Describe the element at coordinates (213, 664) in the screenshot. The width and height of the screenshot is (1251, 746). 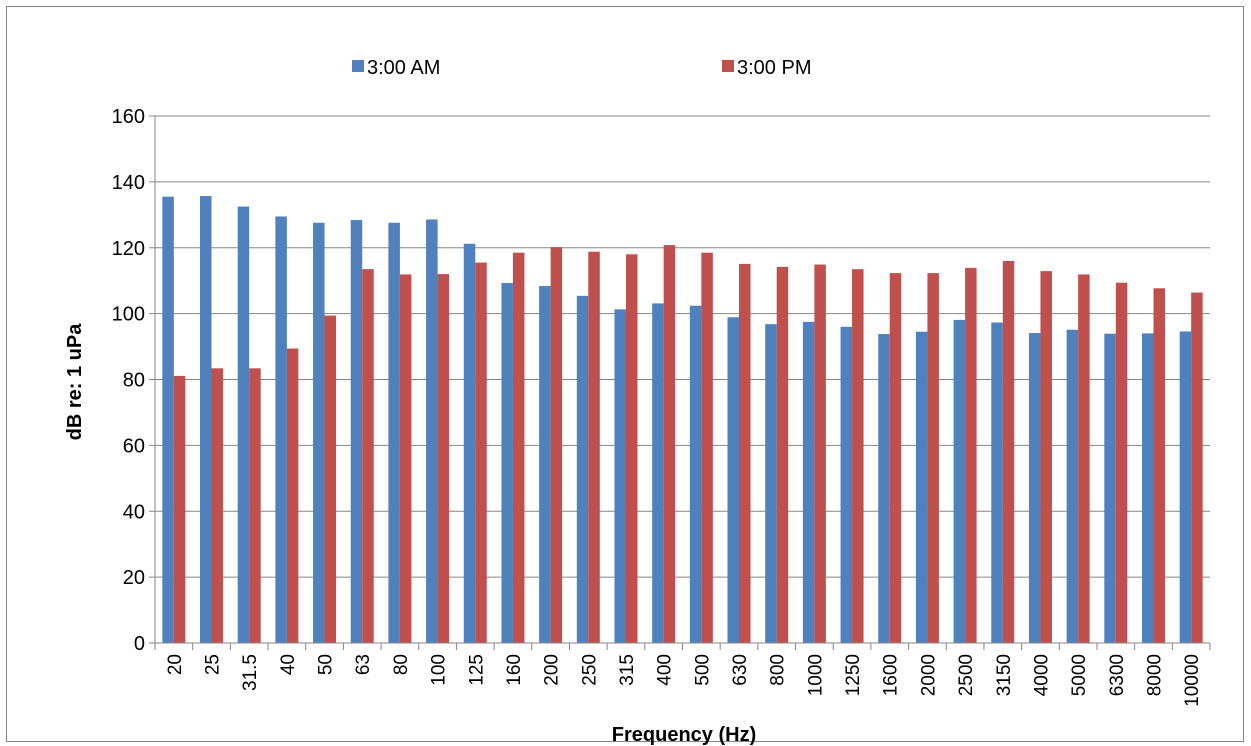
I see `x-tick-label: 25` at that location.